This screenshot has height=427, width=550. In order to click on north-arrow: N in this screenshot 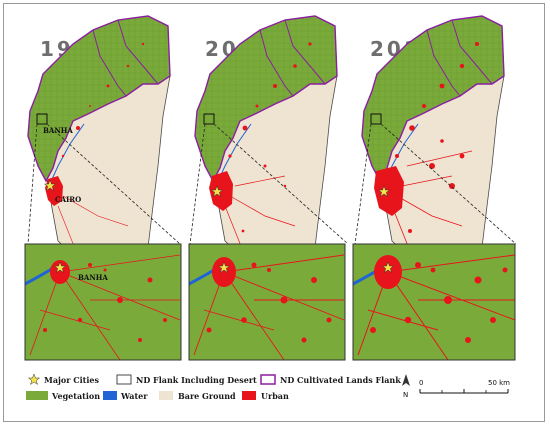, I will do `click(406, 386)`.